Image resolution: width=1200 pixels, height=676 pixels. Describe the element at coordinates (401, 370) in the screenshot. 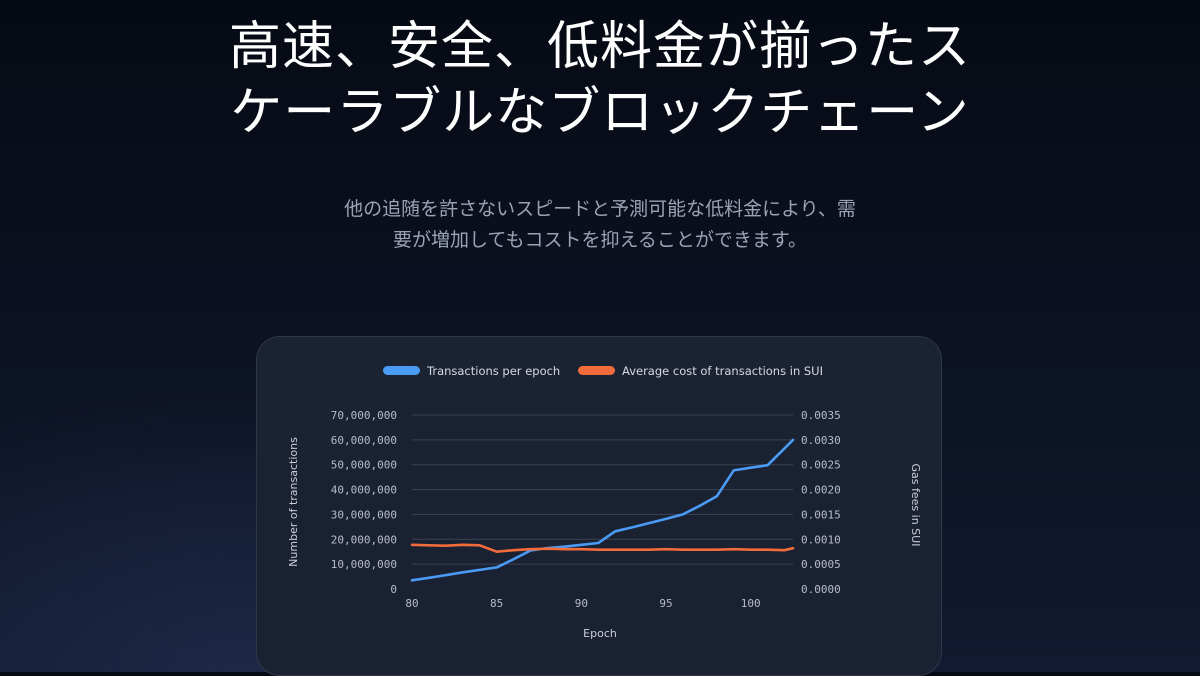

I see `legend-transactions-swatch` at that location.